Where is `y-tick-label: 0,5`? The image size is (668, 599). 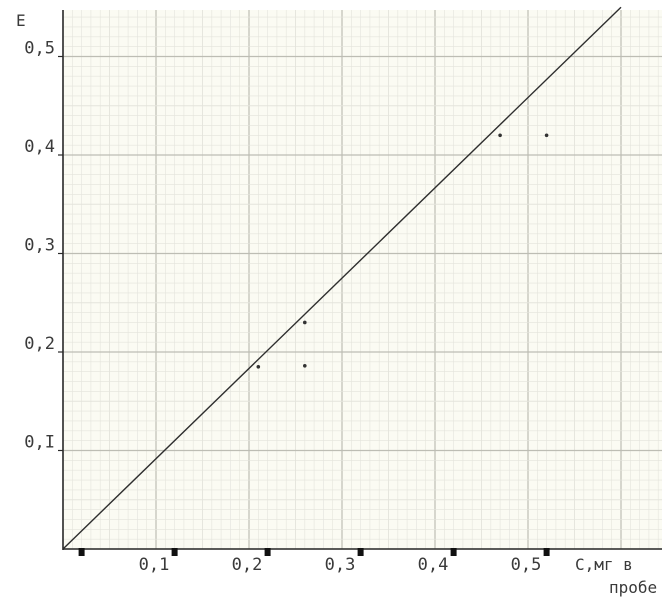 y-tick-label: 0,5 is located at coordinates (39, 49).